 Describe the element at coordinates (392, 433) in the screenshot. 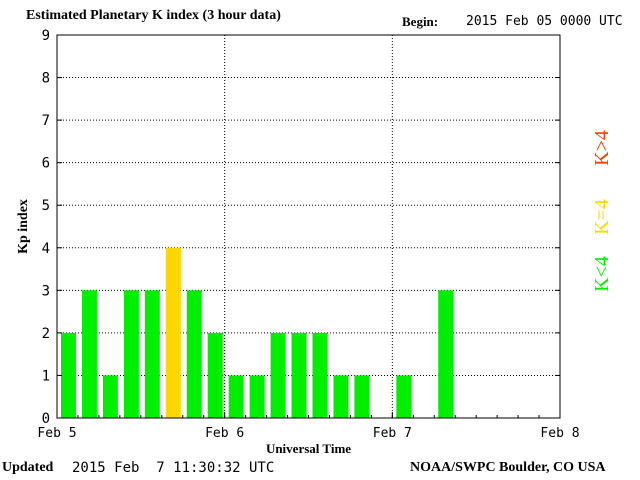

I see `x-tick-label: Feb 7` at that location.